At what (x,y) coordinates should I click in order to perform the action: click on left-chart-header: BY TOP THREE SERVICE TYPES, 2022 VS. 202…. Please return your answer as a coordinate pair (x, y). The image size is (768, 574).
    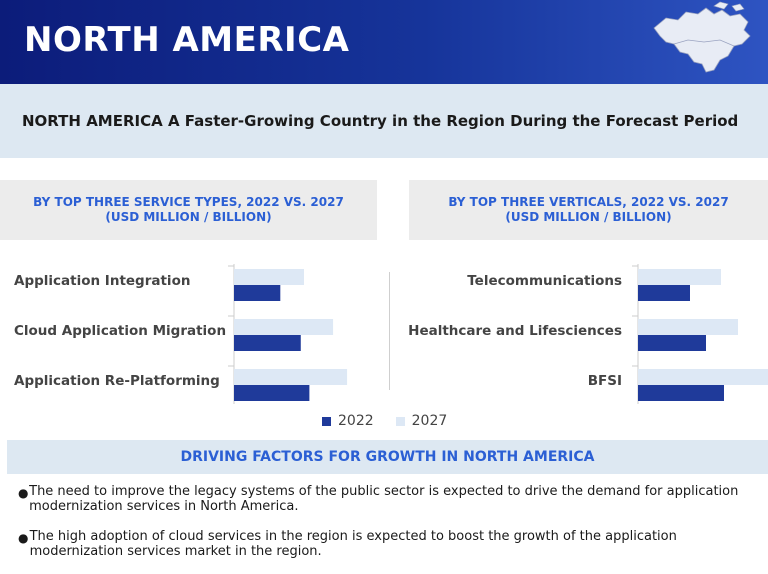
    Looking at the image, I should click on (188, 210).